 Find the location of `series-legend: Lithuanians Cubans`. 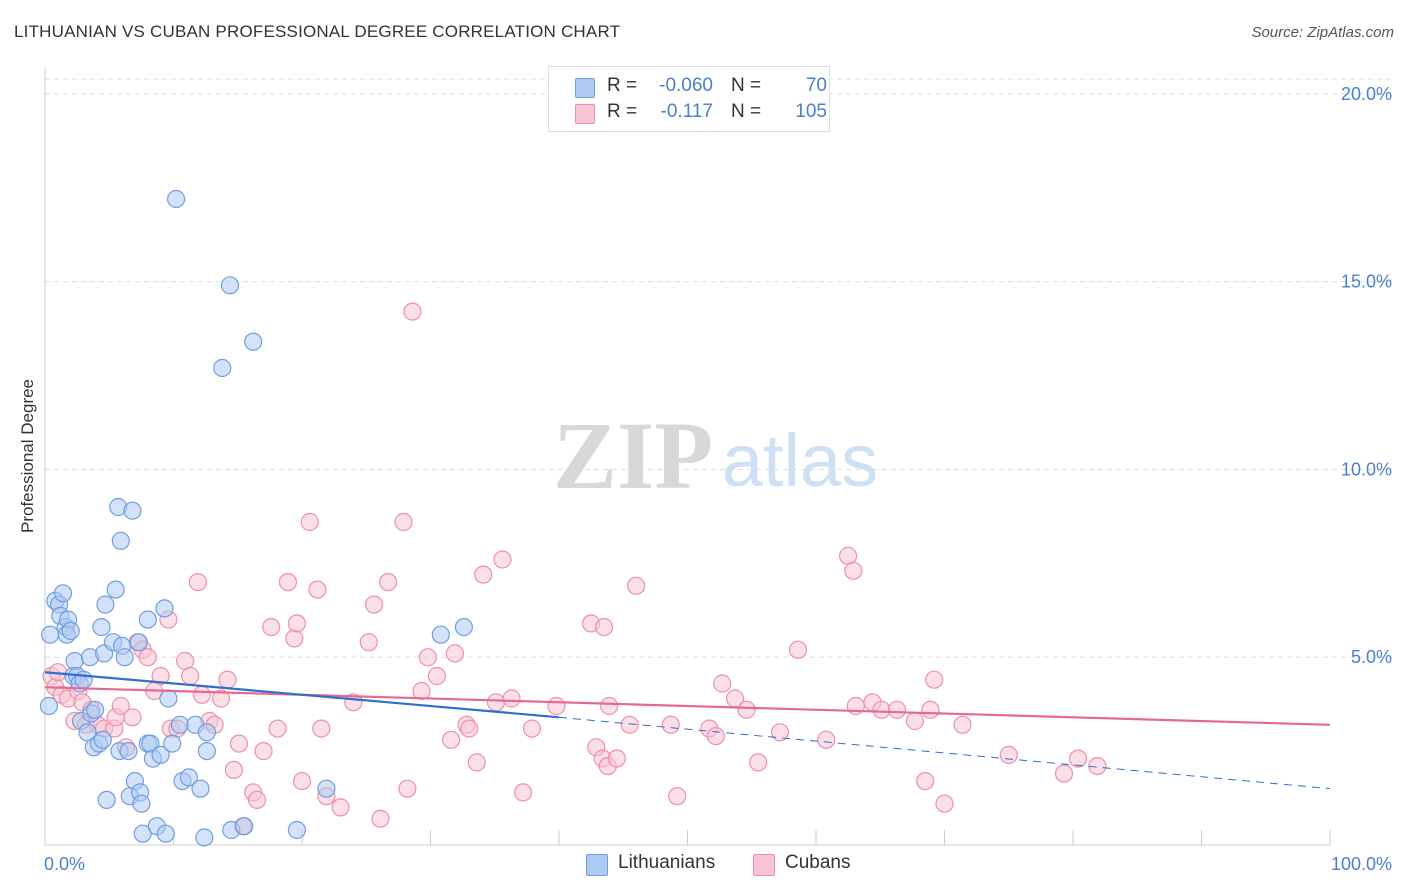

series-legend: Lithuanians Cubans is located at coordinates (703, 865).